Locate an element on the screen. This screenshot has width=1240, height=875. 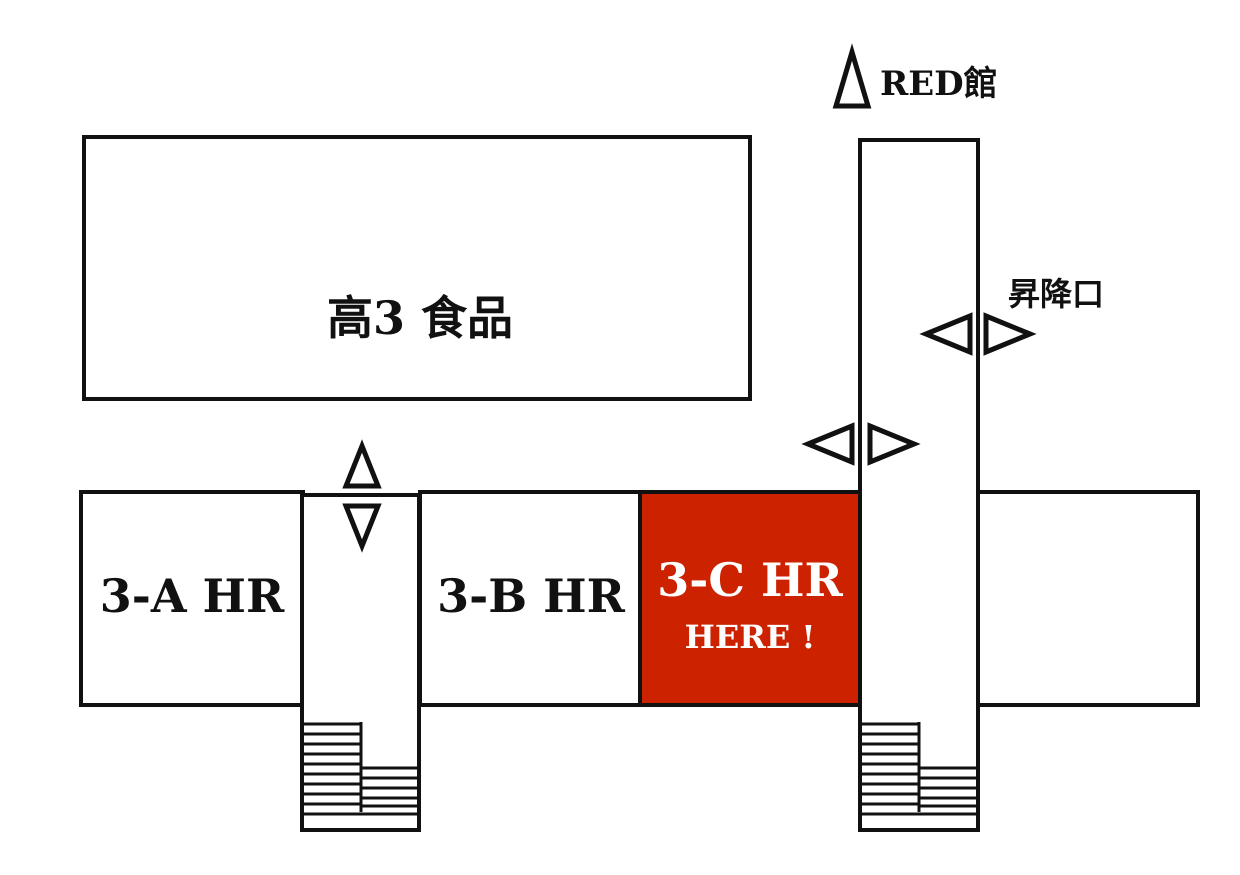
red-building-label: RED館 is located at coordinates (939, 84).